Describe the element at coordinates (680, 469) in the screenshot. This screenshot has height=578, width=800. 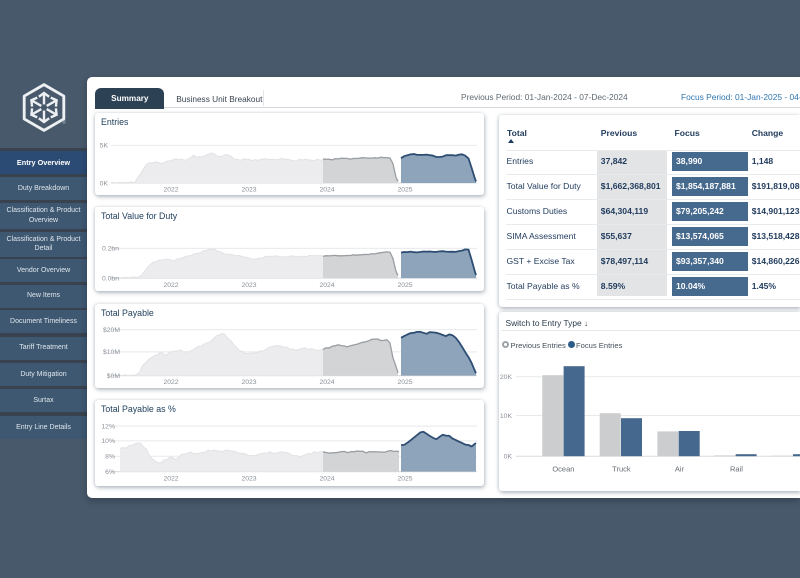
I see `svg-text: Air` at that location.